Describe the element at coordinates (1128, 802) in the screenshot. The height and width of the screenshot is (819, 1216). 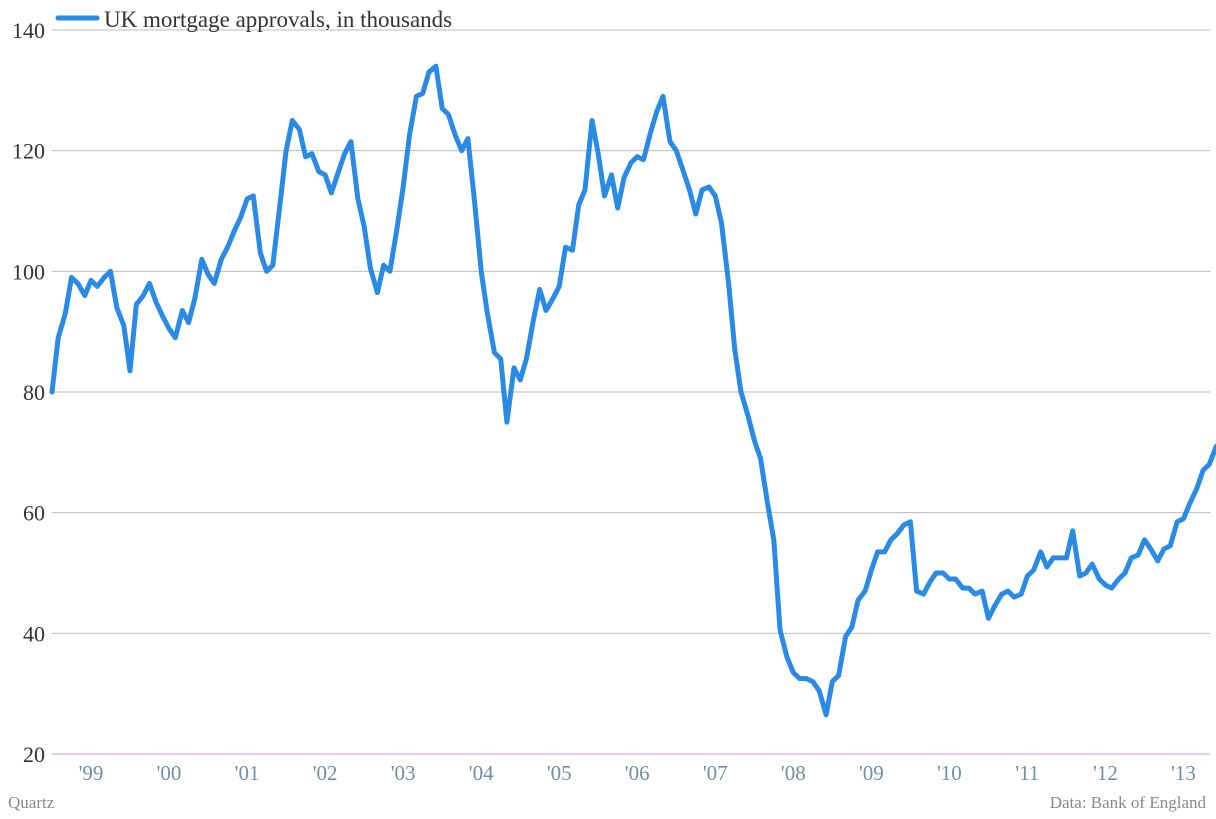
I see `footer-source-right: Data: Bank of England` at that location.